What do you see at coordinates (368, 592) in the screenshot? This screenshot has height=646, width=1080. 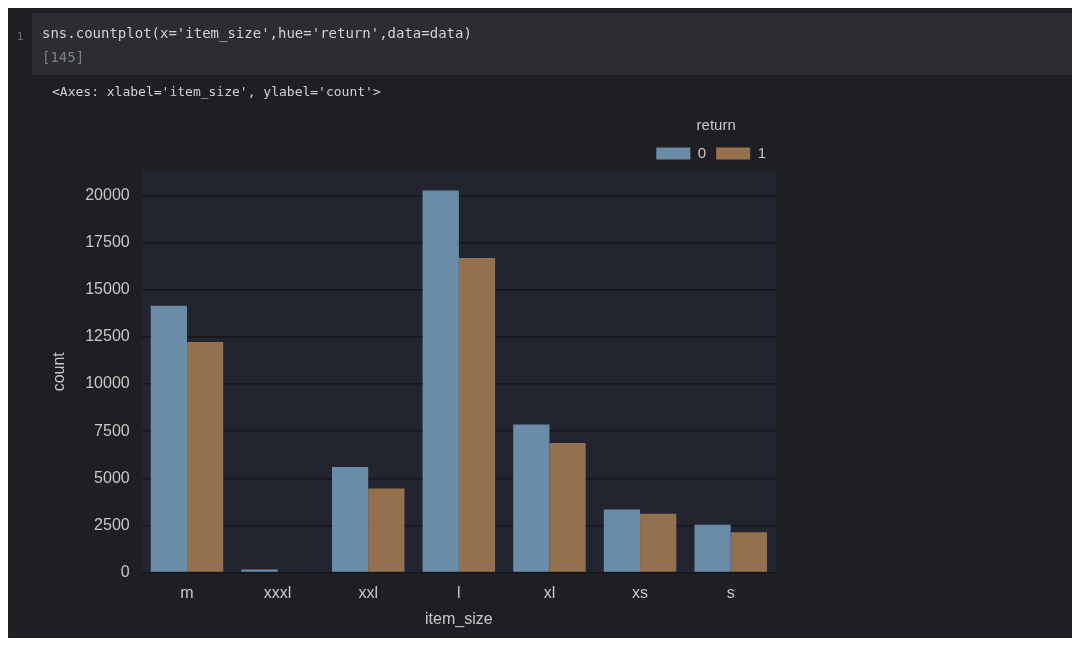 I see `x-tick-label: xxl` at bounding box center [368, 592].